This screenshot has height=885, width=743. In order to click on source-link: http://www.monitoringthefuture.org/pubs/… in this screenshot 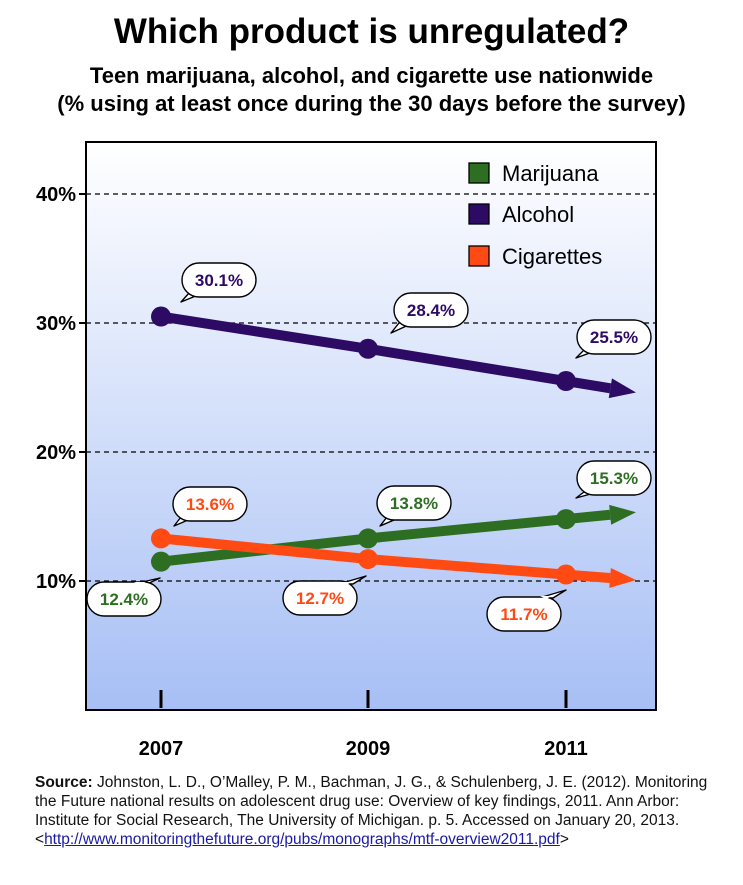, I will do `click(302, 839)`.